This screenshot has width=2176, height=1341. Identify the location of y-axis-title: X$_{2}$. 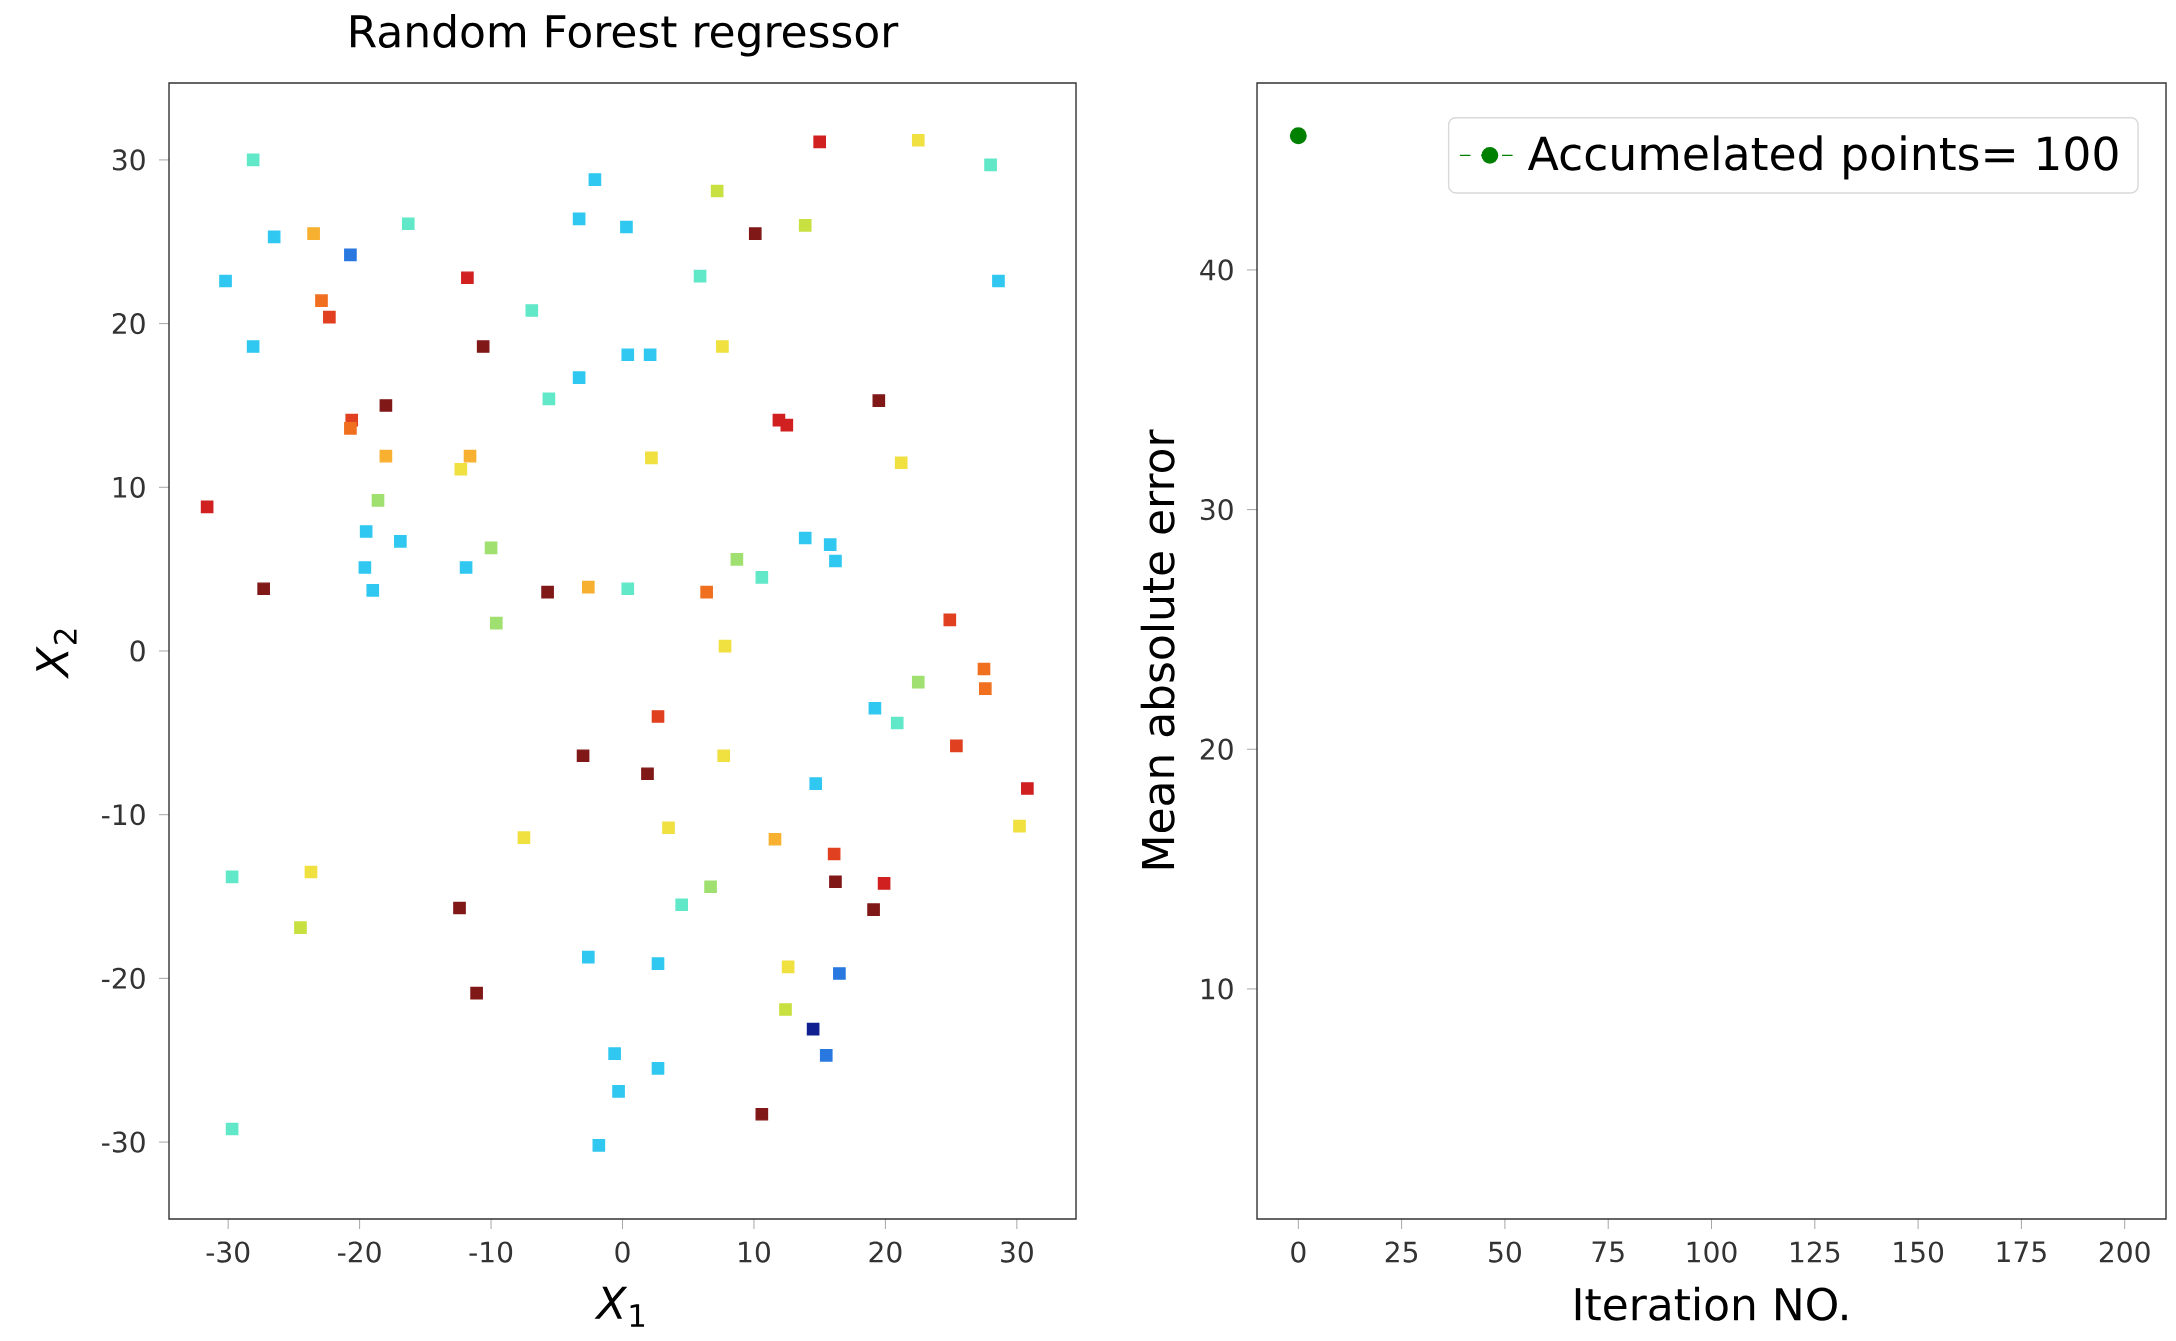
(56, 654).